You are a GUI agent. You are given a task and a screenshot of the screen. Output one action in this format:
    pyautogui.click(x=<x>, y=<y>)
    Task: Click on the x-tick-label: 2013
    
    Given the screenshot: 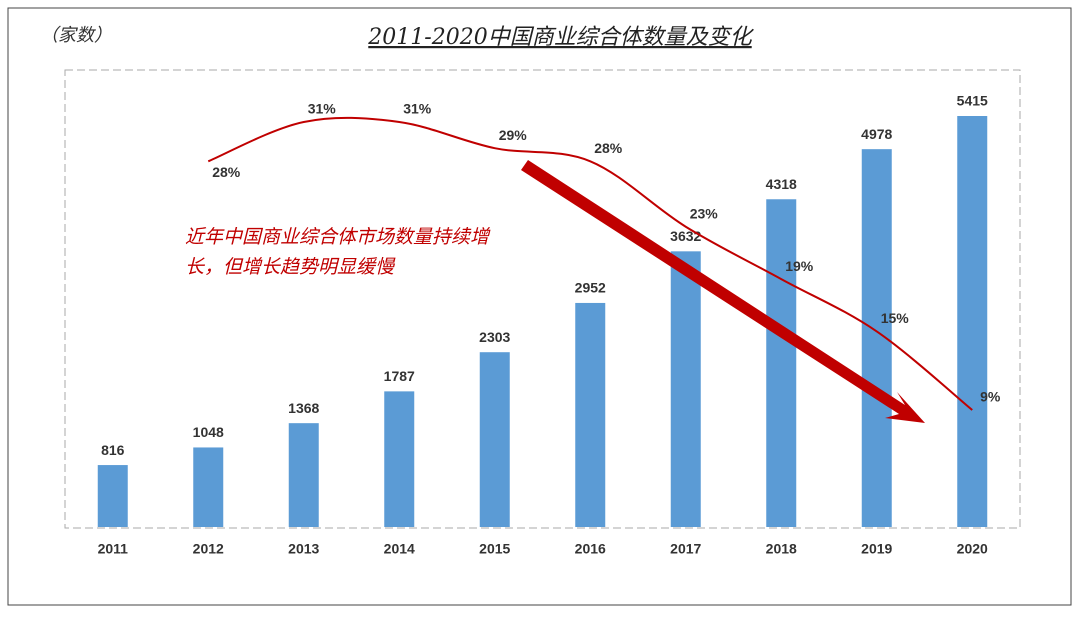 What is the action you would take?
    pyautogui.click(x=303, y=549)
    